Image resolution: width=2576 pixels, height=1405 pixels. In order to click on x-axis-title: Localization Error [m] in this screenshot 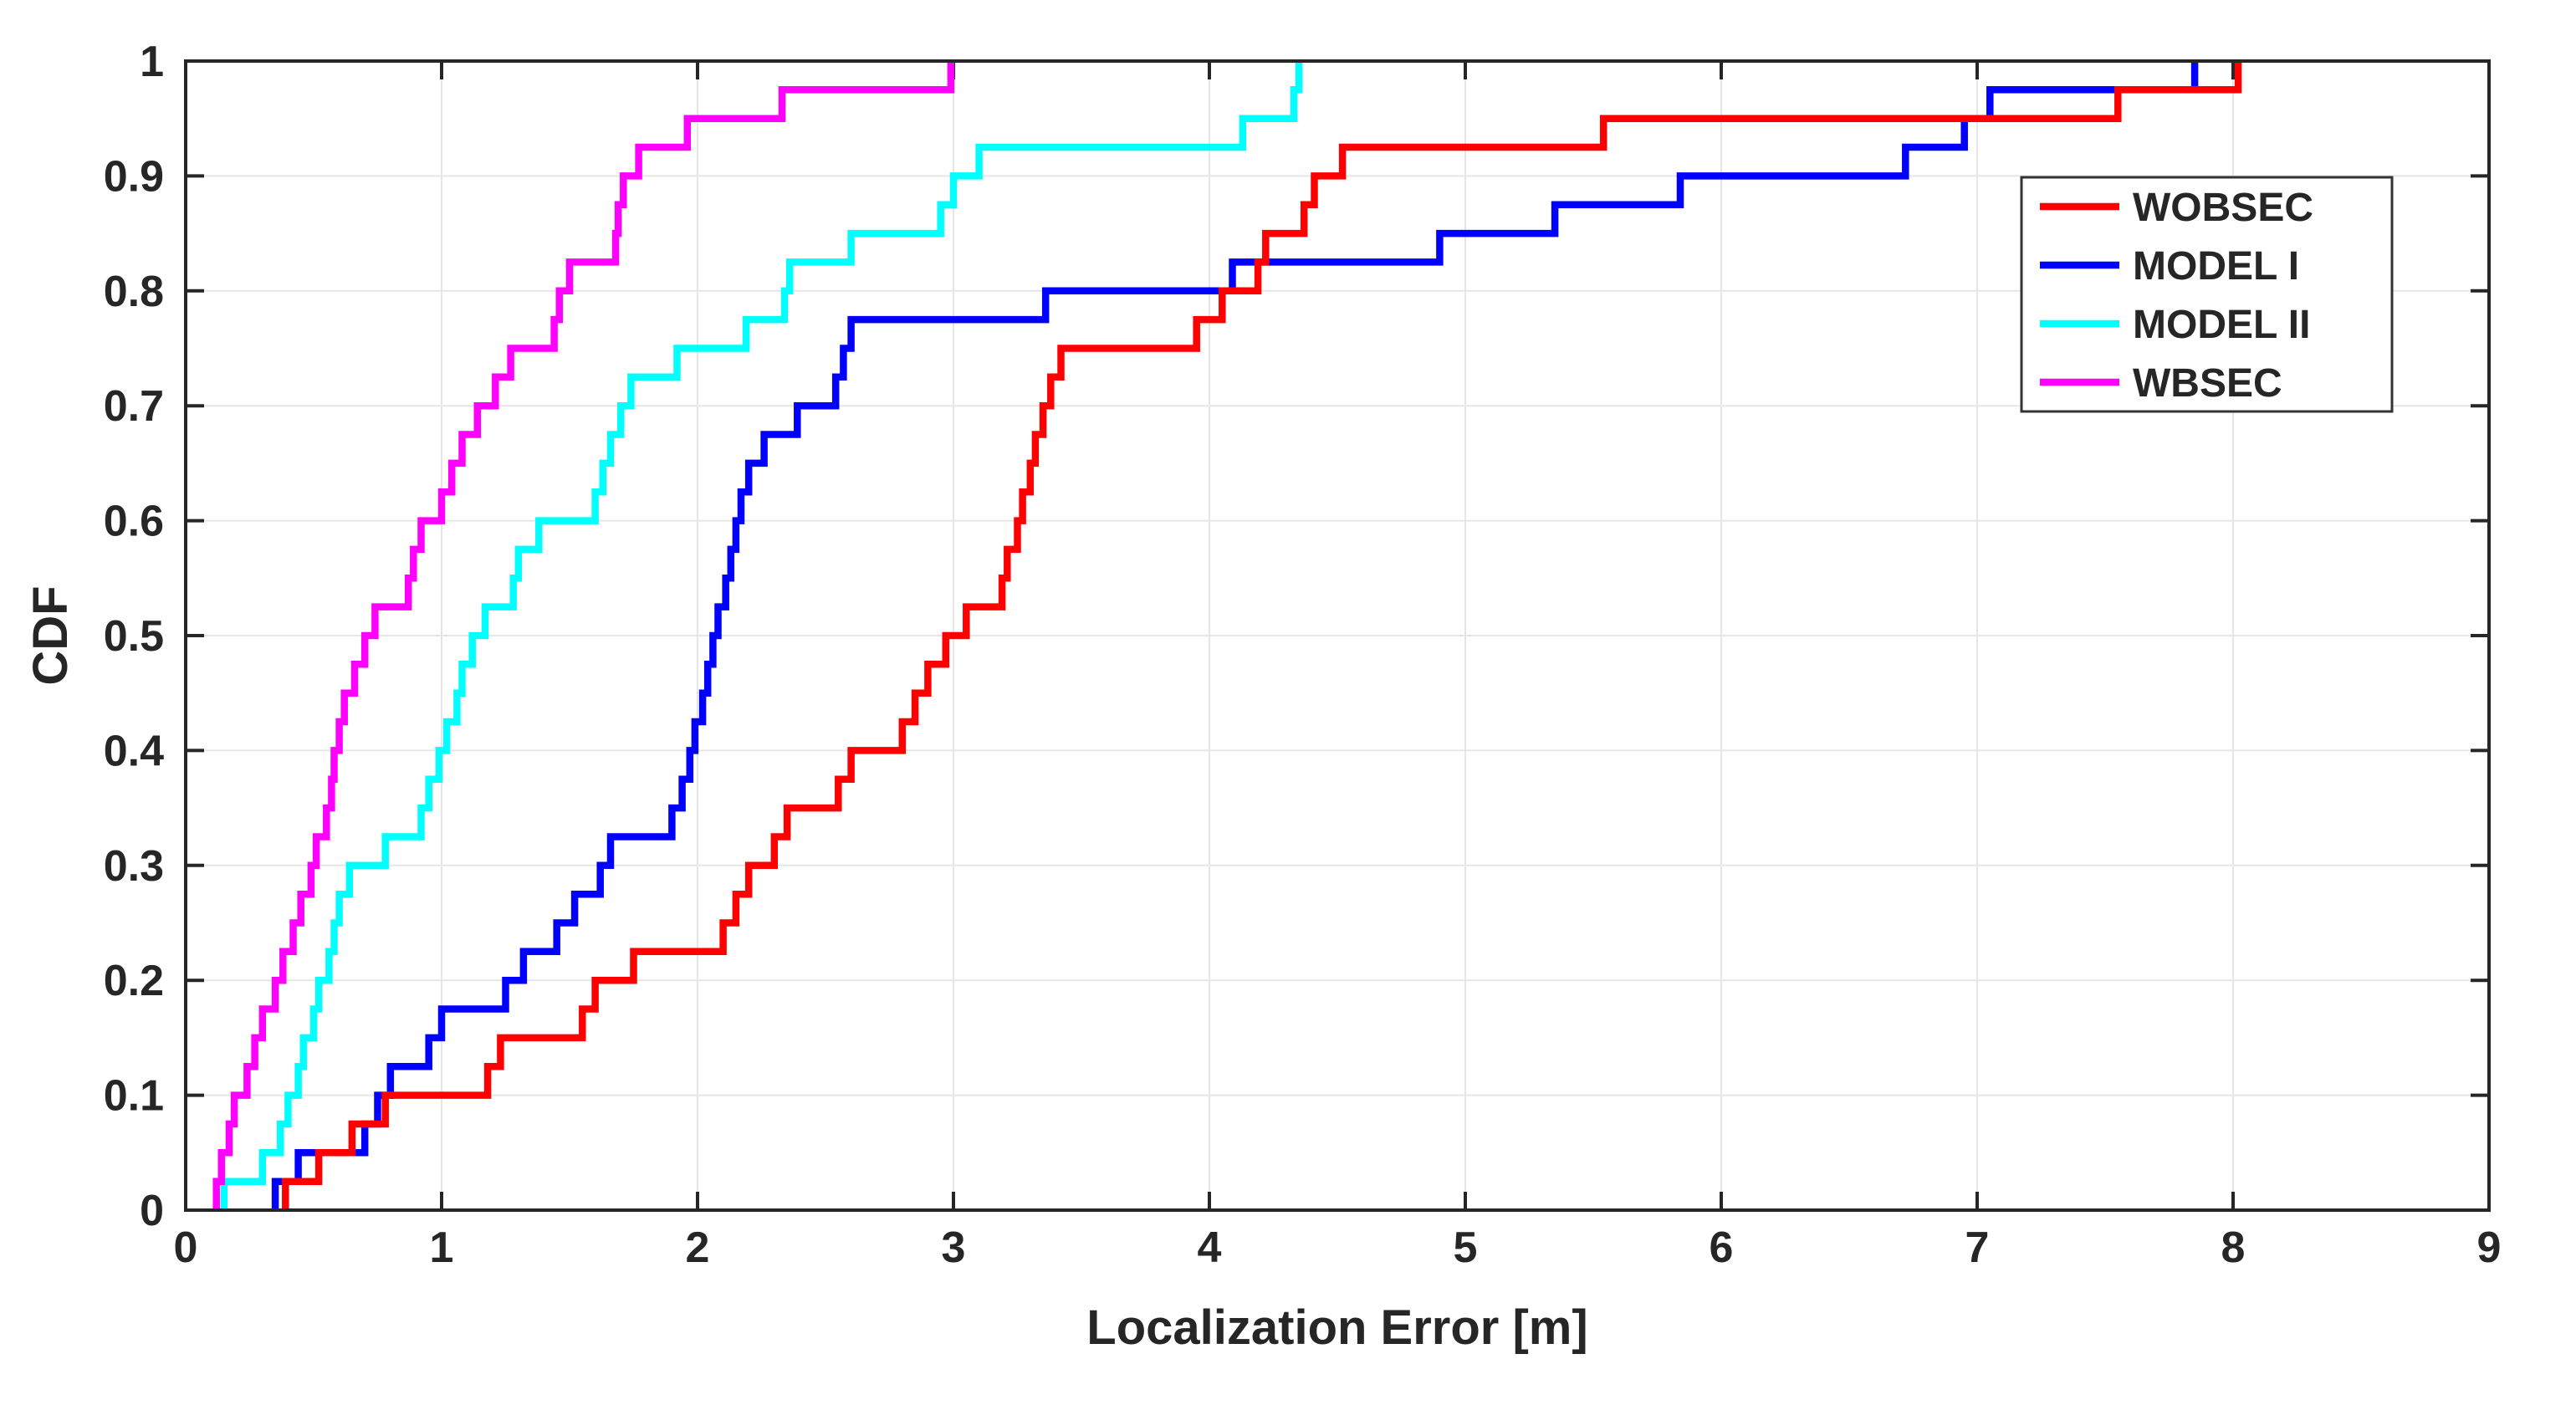, I will do `click(1336, 1327)`.